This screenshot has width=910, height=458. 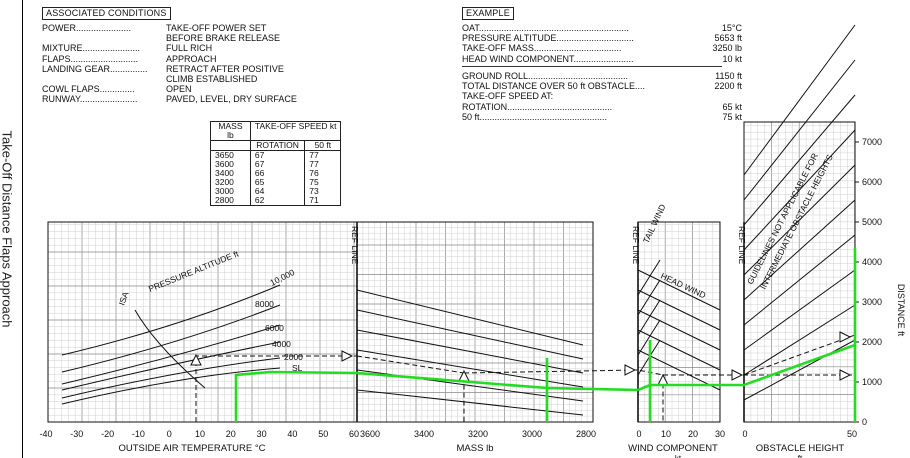 I want to click on mass-header: MASS lb, so click(x=230, y=131).